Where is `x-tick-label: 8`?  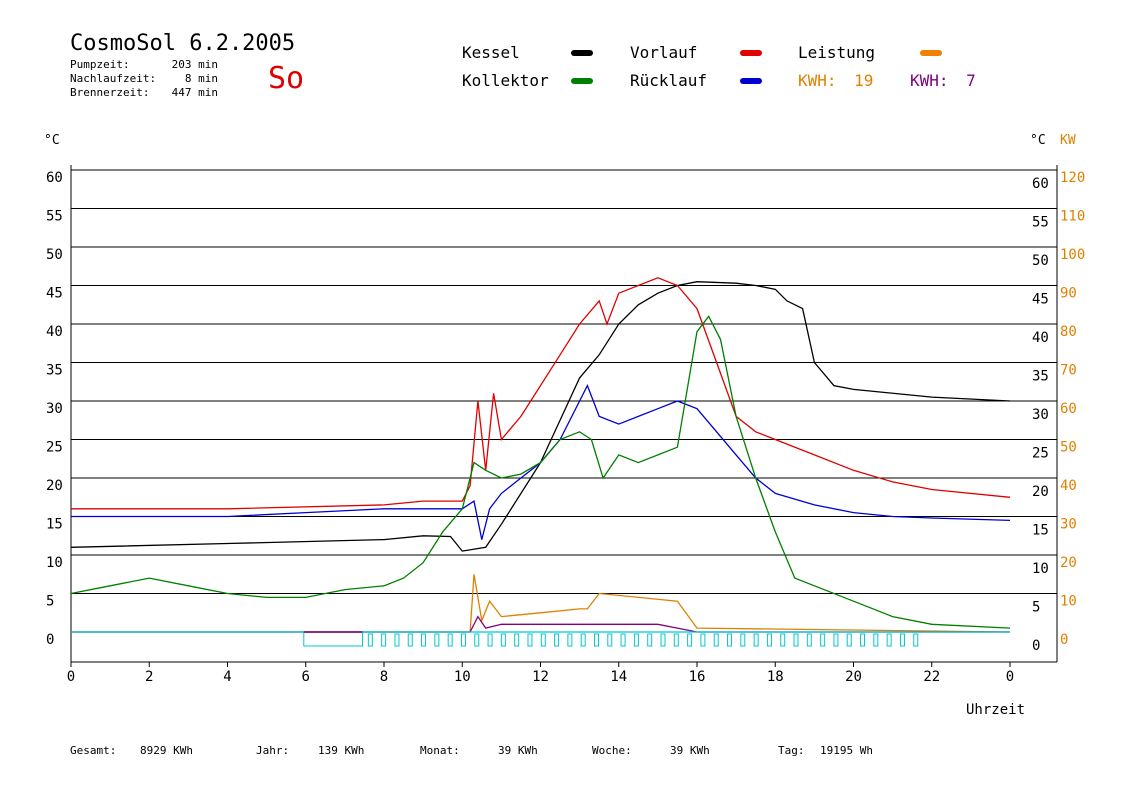
x-tick-label: 8 is located at coordinates (384, 677).